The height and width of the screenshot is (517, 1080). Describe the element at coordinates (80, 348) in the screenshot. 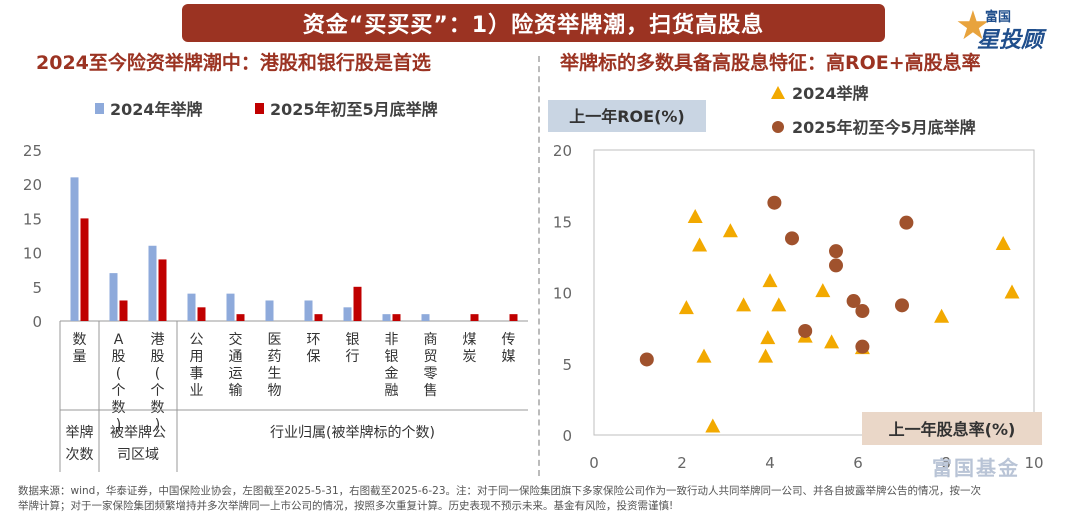

I see `category-label: 数量` at that location.